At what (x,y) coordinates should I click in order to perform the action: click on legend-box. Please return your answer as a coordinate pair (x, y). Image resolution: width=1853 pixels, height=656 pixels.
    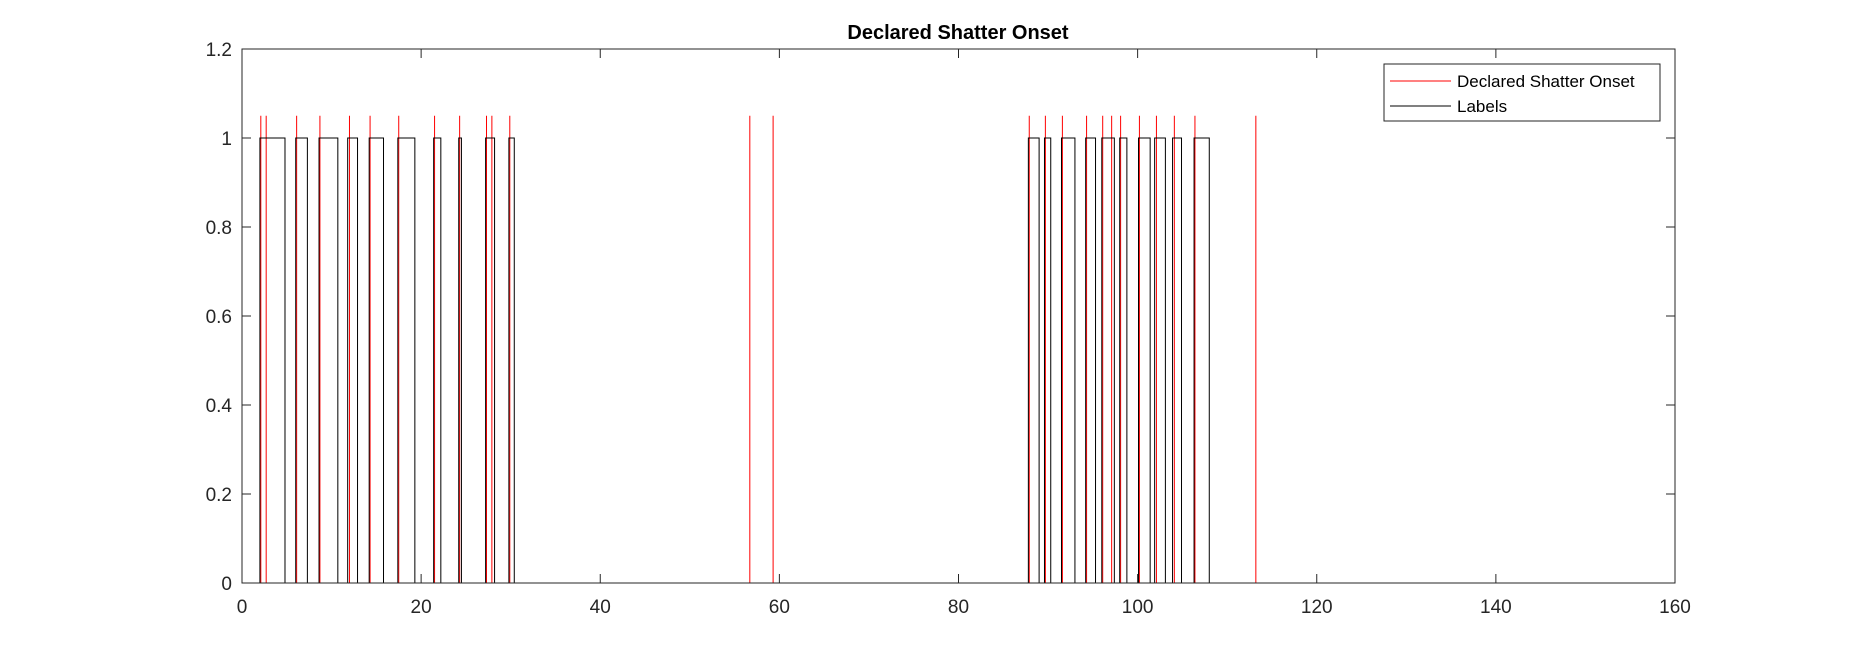
    Looking at the image, I should click on (1522, 92).